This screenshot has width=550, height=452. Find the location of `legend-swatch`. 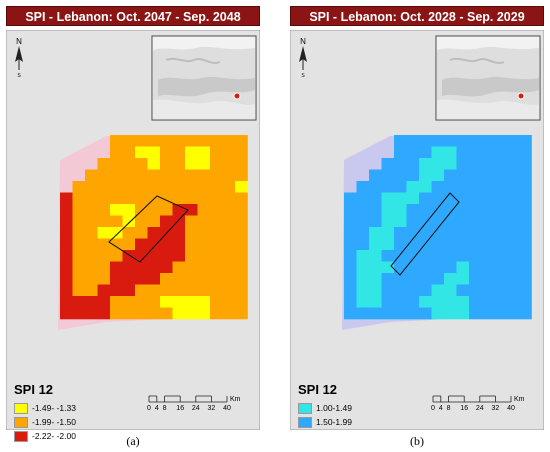

legend-swatch is located at coordinates (305, 422).